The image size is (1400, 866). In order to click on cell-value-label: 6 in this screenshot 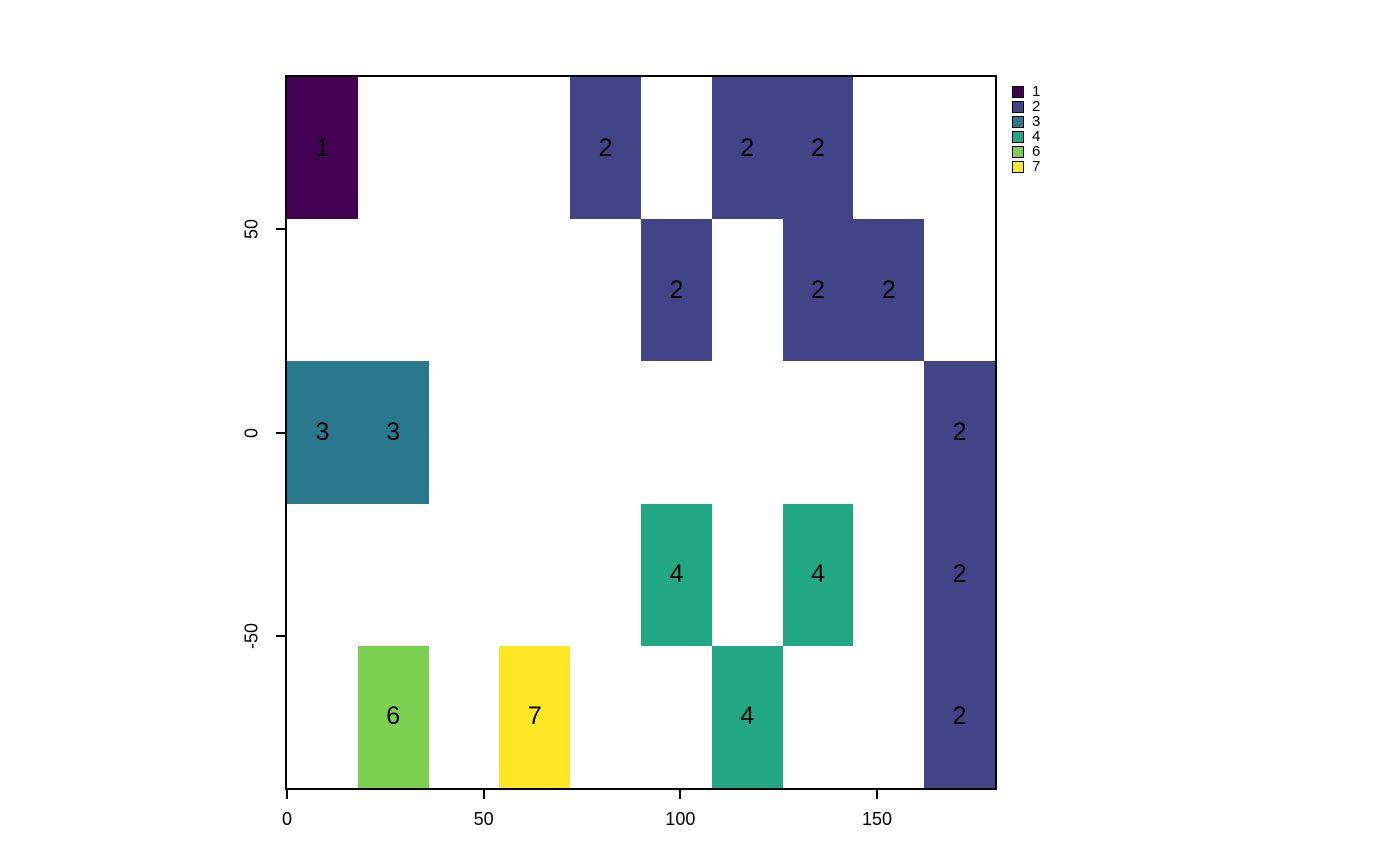, I will do `click(393, 716)`.